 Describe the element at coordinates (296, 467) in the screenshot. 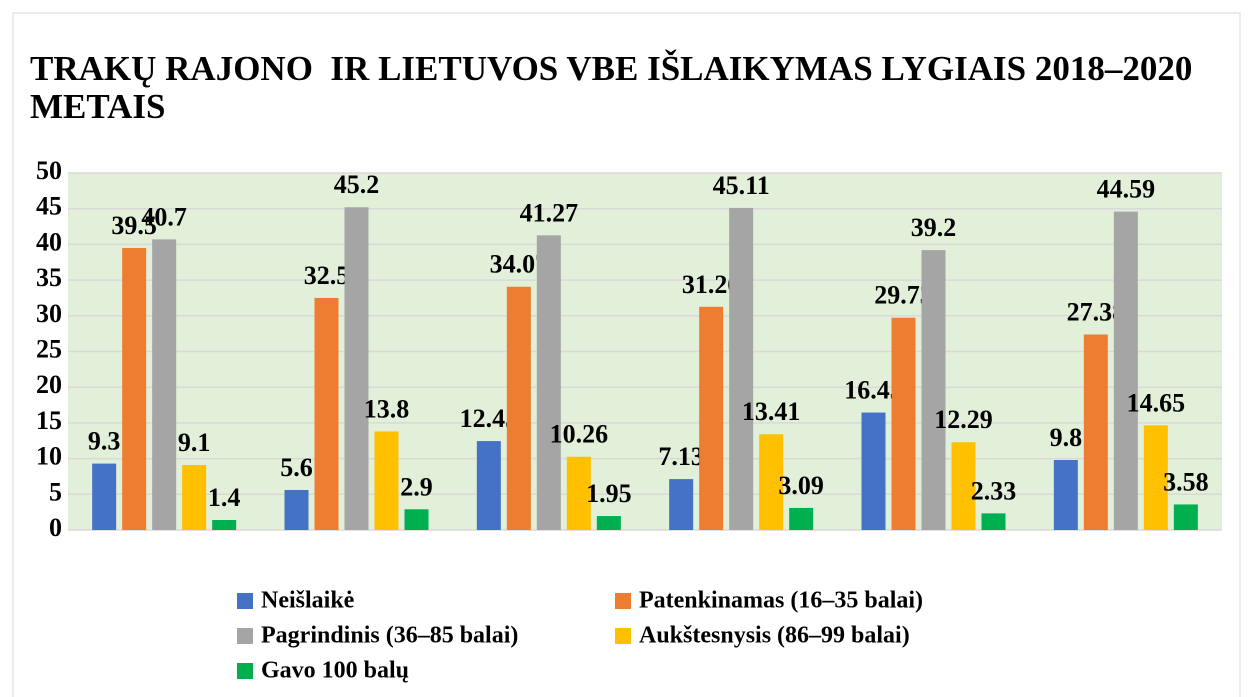

I see `data-label: 5.6` at that location.